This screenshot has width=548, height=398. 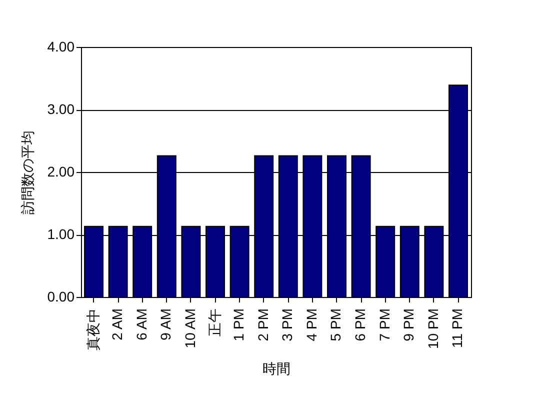 What do you see at coordinates (457, 328) in the screenshot?
I see `x-tick-label: 11 PM` at bounding box center [457, 328].